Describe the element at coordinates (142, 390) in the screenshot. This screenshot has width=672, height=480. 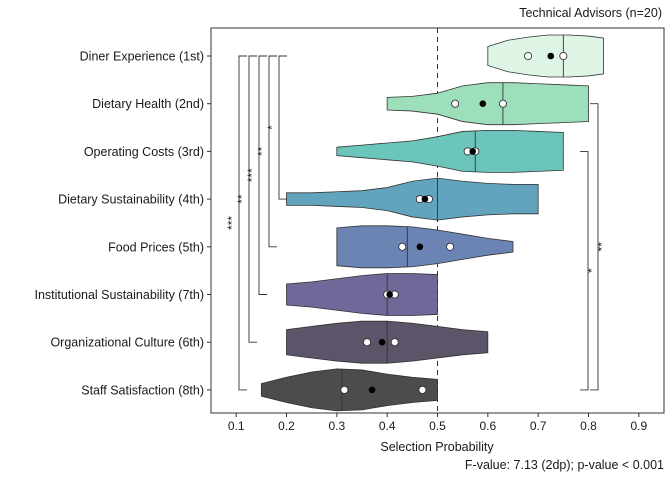
I see `y-tick-label: Staff Satisfaction (8th)` at that location.